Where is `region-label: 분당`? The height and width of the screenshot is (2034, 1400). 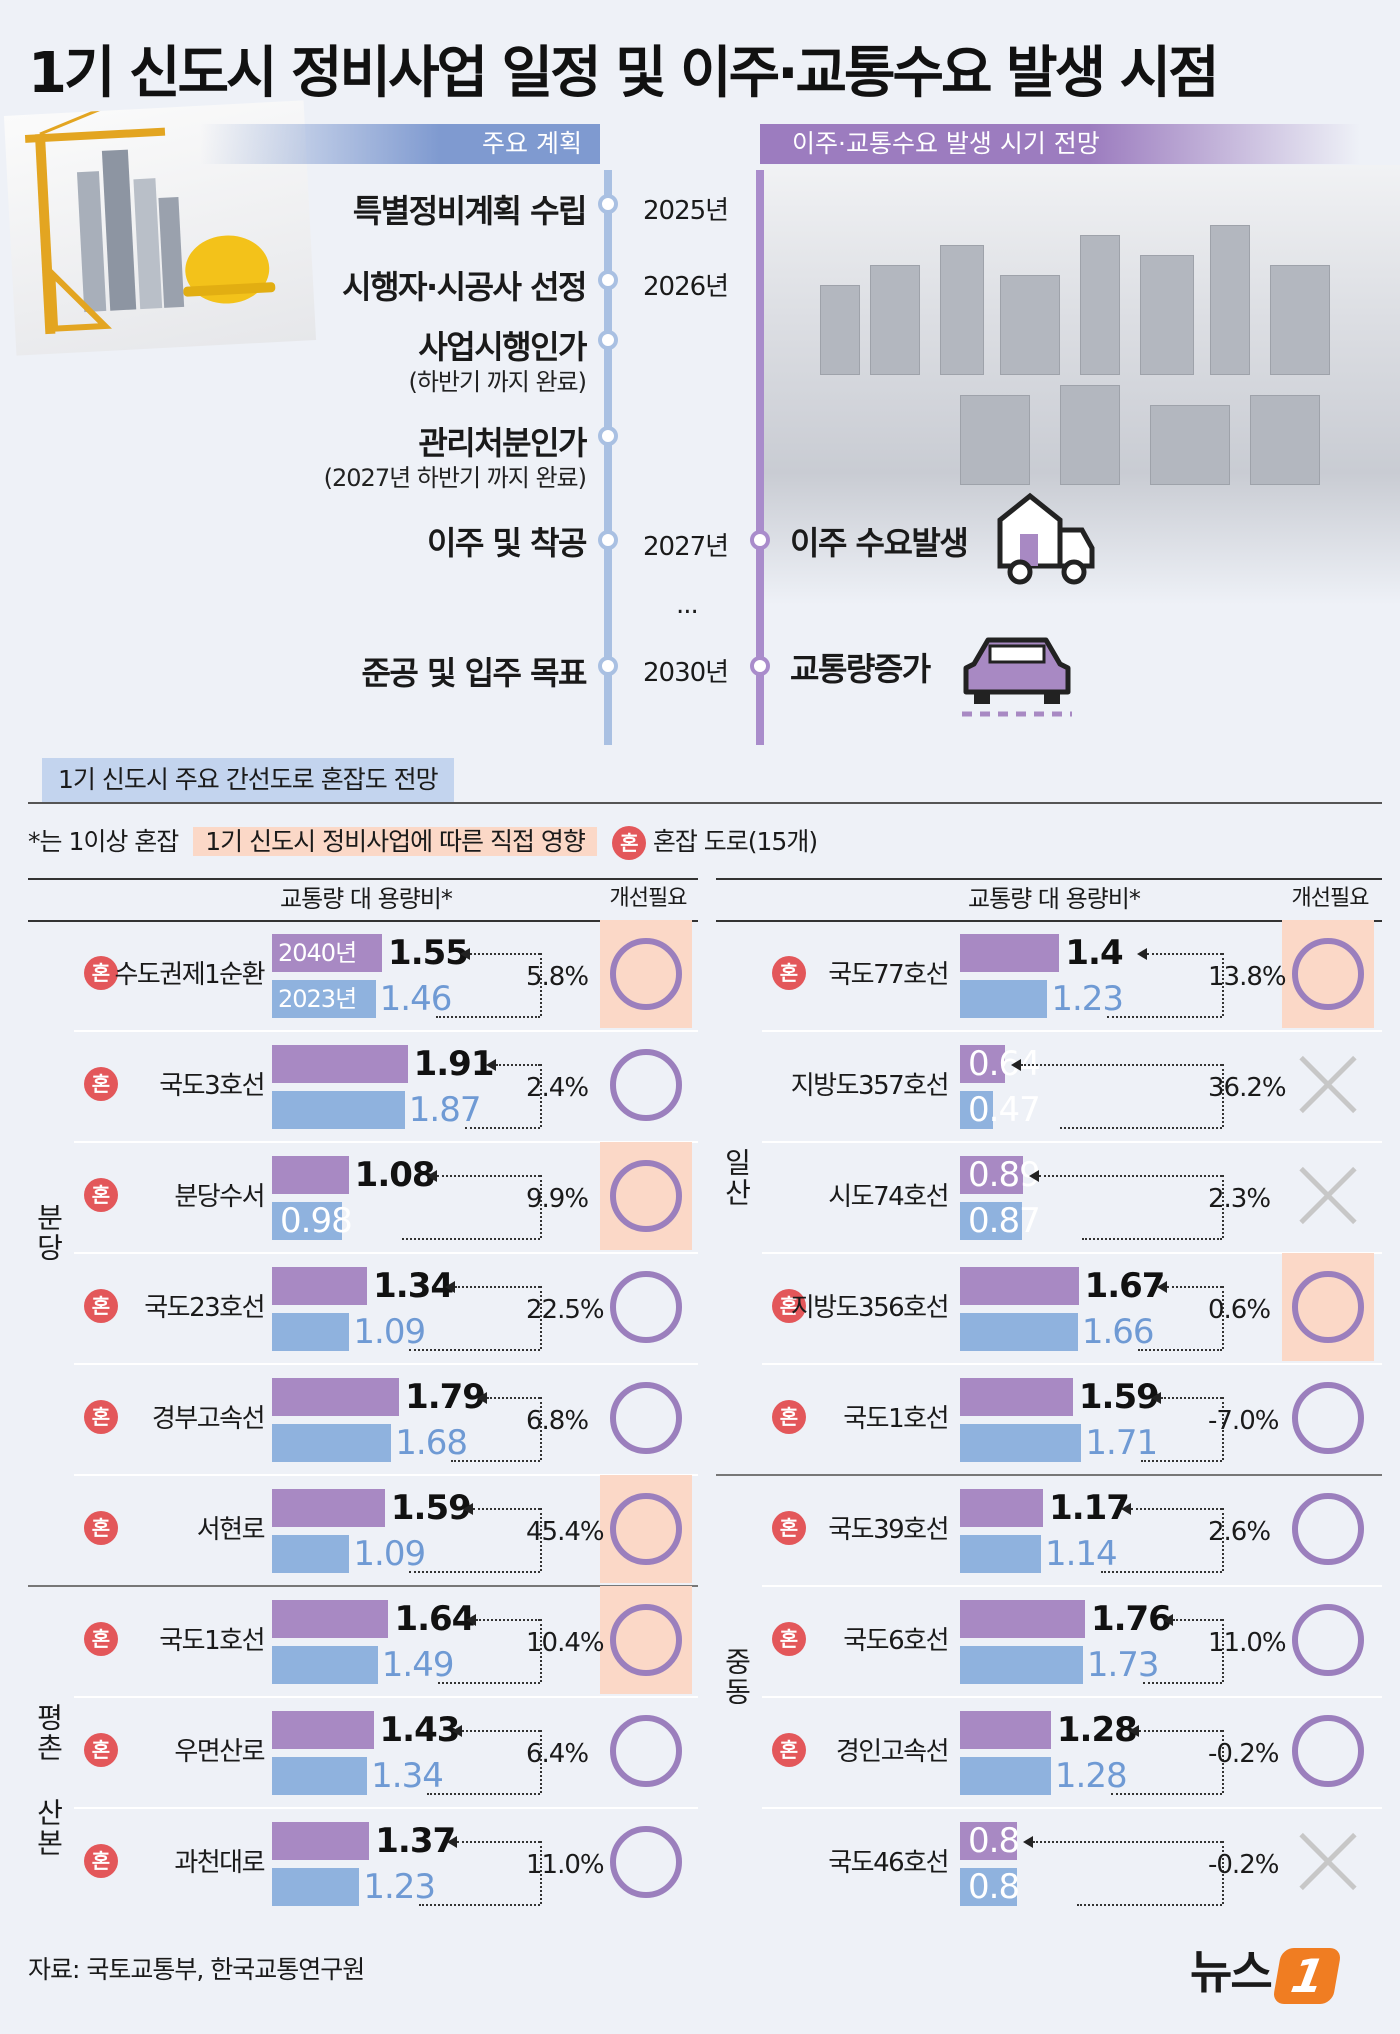
region-label: 분당 is located at coordinates (48, 1233).